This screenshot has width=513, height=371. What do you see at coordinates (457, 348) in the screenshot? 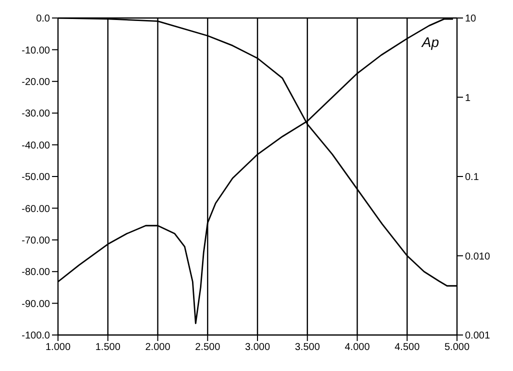
I see `x-tick-label: 5.000` at bounding box center [457, 348].